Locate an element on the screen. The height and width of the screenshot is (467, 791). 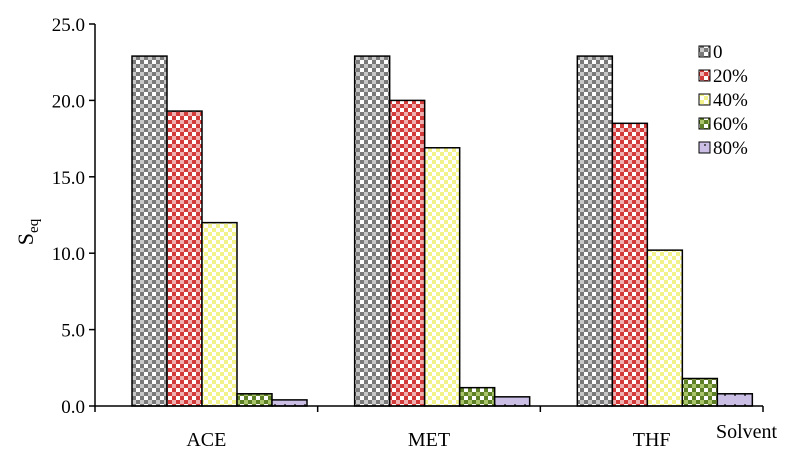
legend: 0 20% 40% 60% 80% is located at coordinates (723, 100).